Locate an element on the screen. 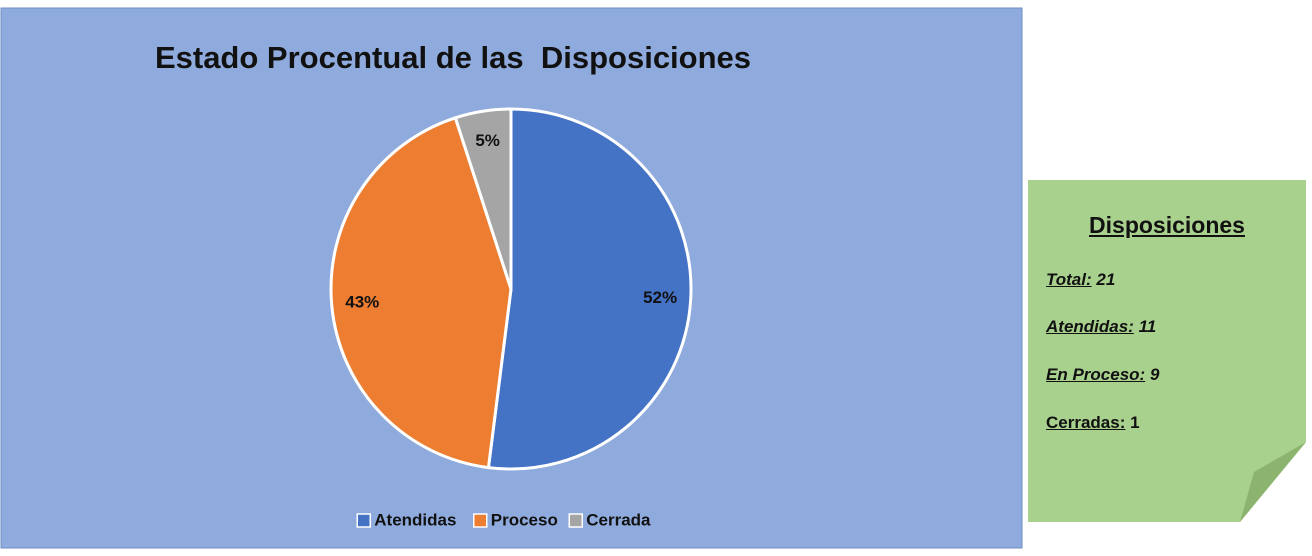 This screenshot has height=556, width=1312. data-label: 43% is located at coordinates (362, 302).